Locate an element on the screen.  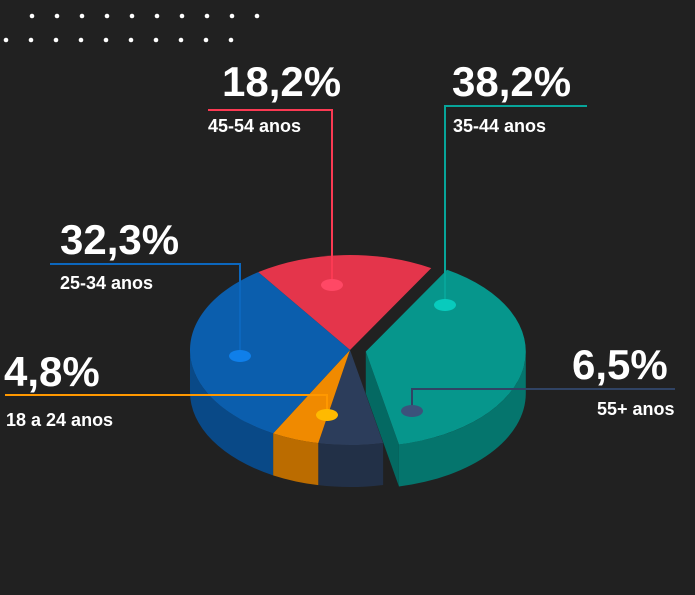
value-label: 38,2% is located at coordinates (511, 81).